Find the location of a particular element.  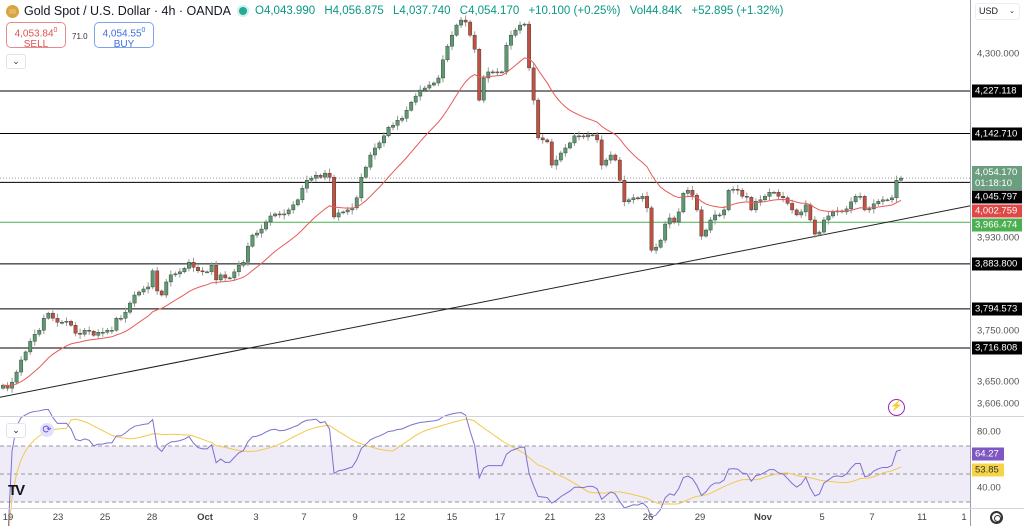

sell-button: 4,053.840 SELL is located at coordinates (36, 36).